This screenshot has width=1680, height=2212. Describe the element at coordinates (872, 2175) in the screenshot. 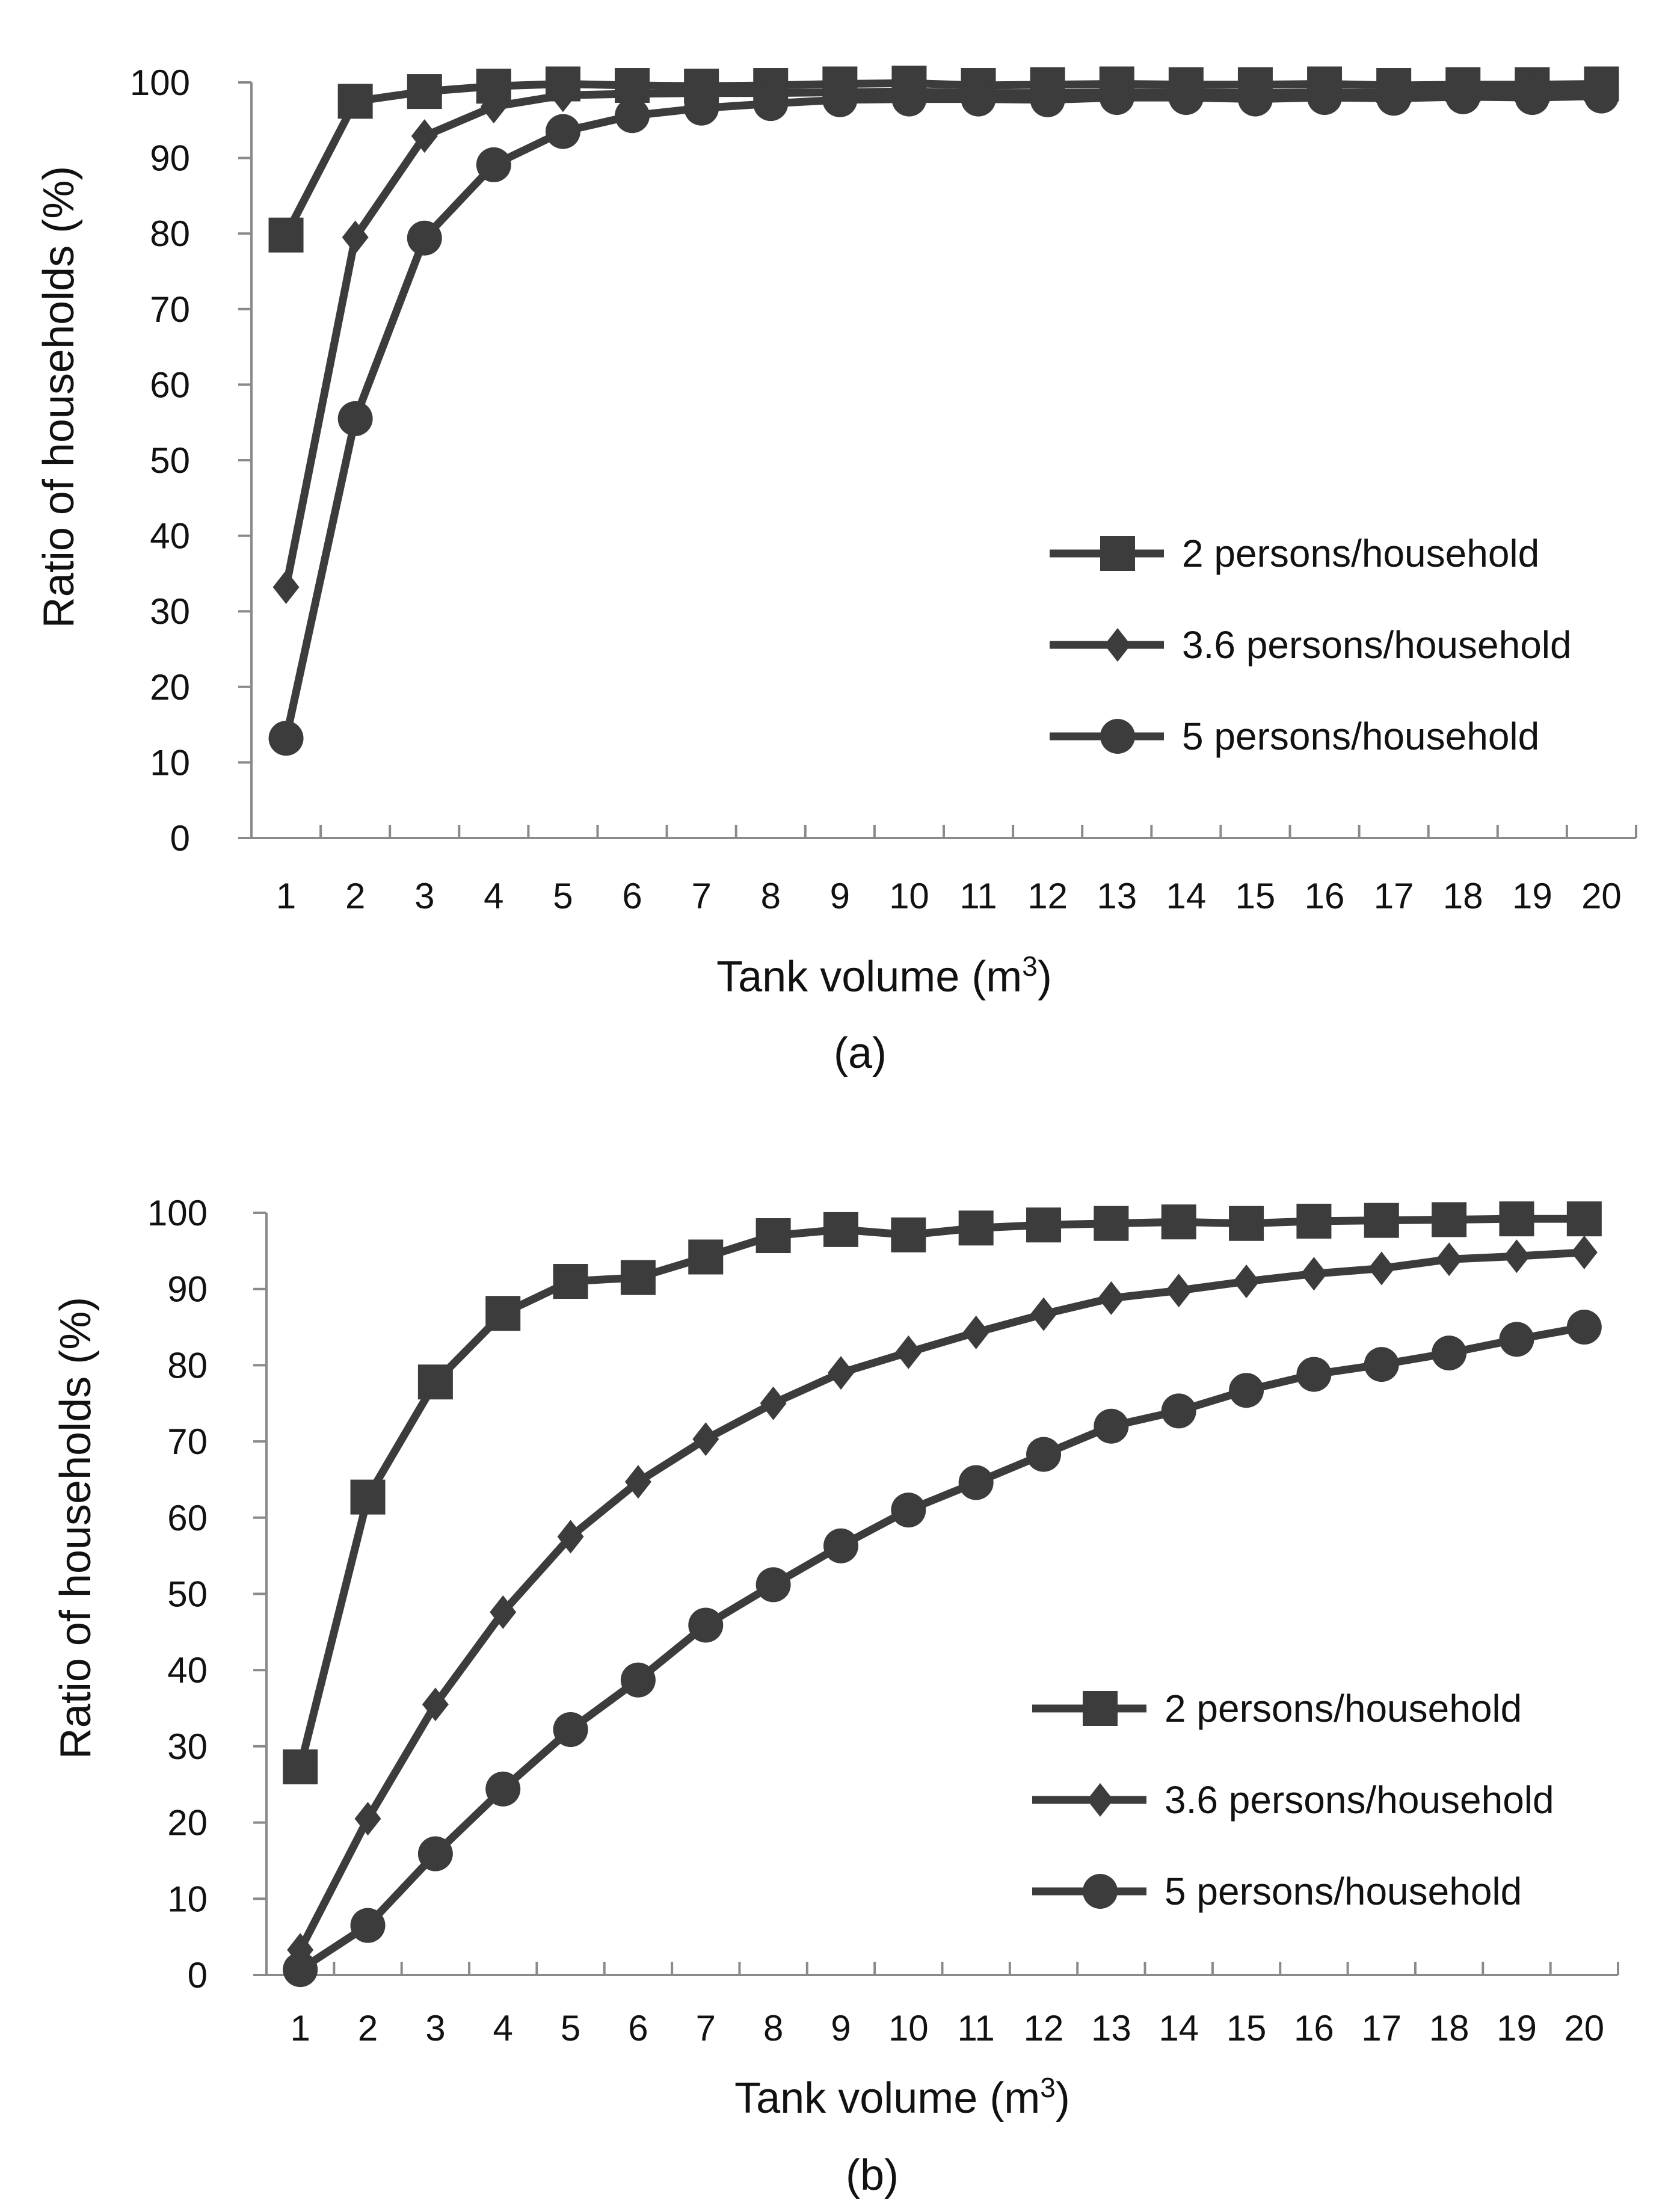

I see `panel-caption-b: (b)` at that location.